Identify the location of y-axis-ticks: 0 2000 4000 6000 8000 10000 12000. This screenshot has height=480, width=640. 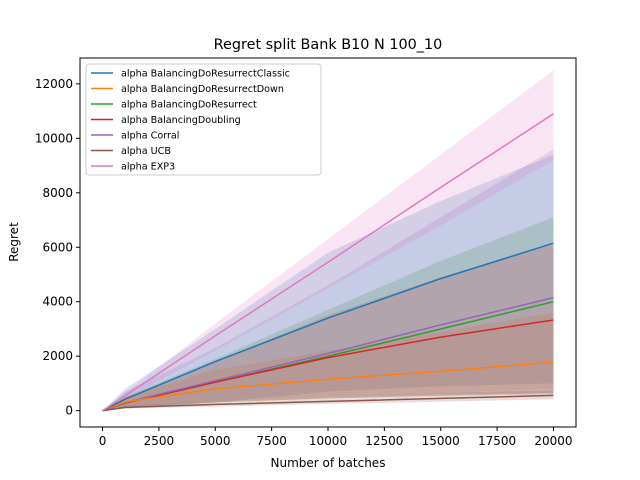
(57, 247).